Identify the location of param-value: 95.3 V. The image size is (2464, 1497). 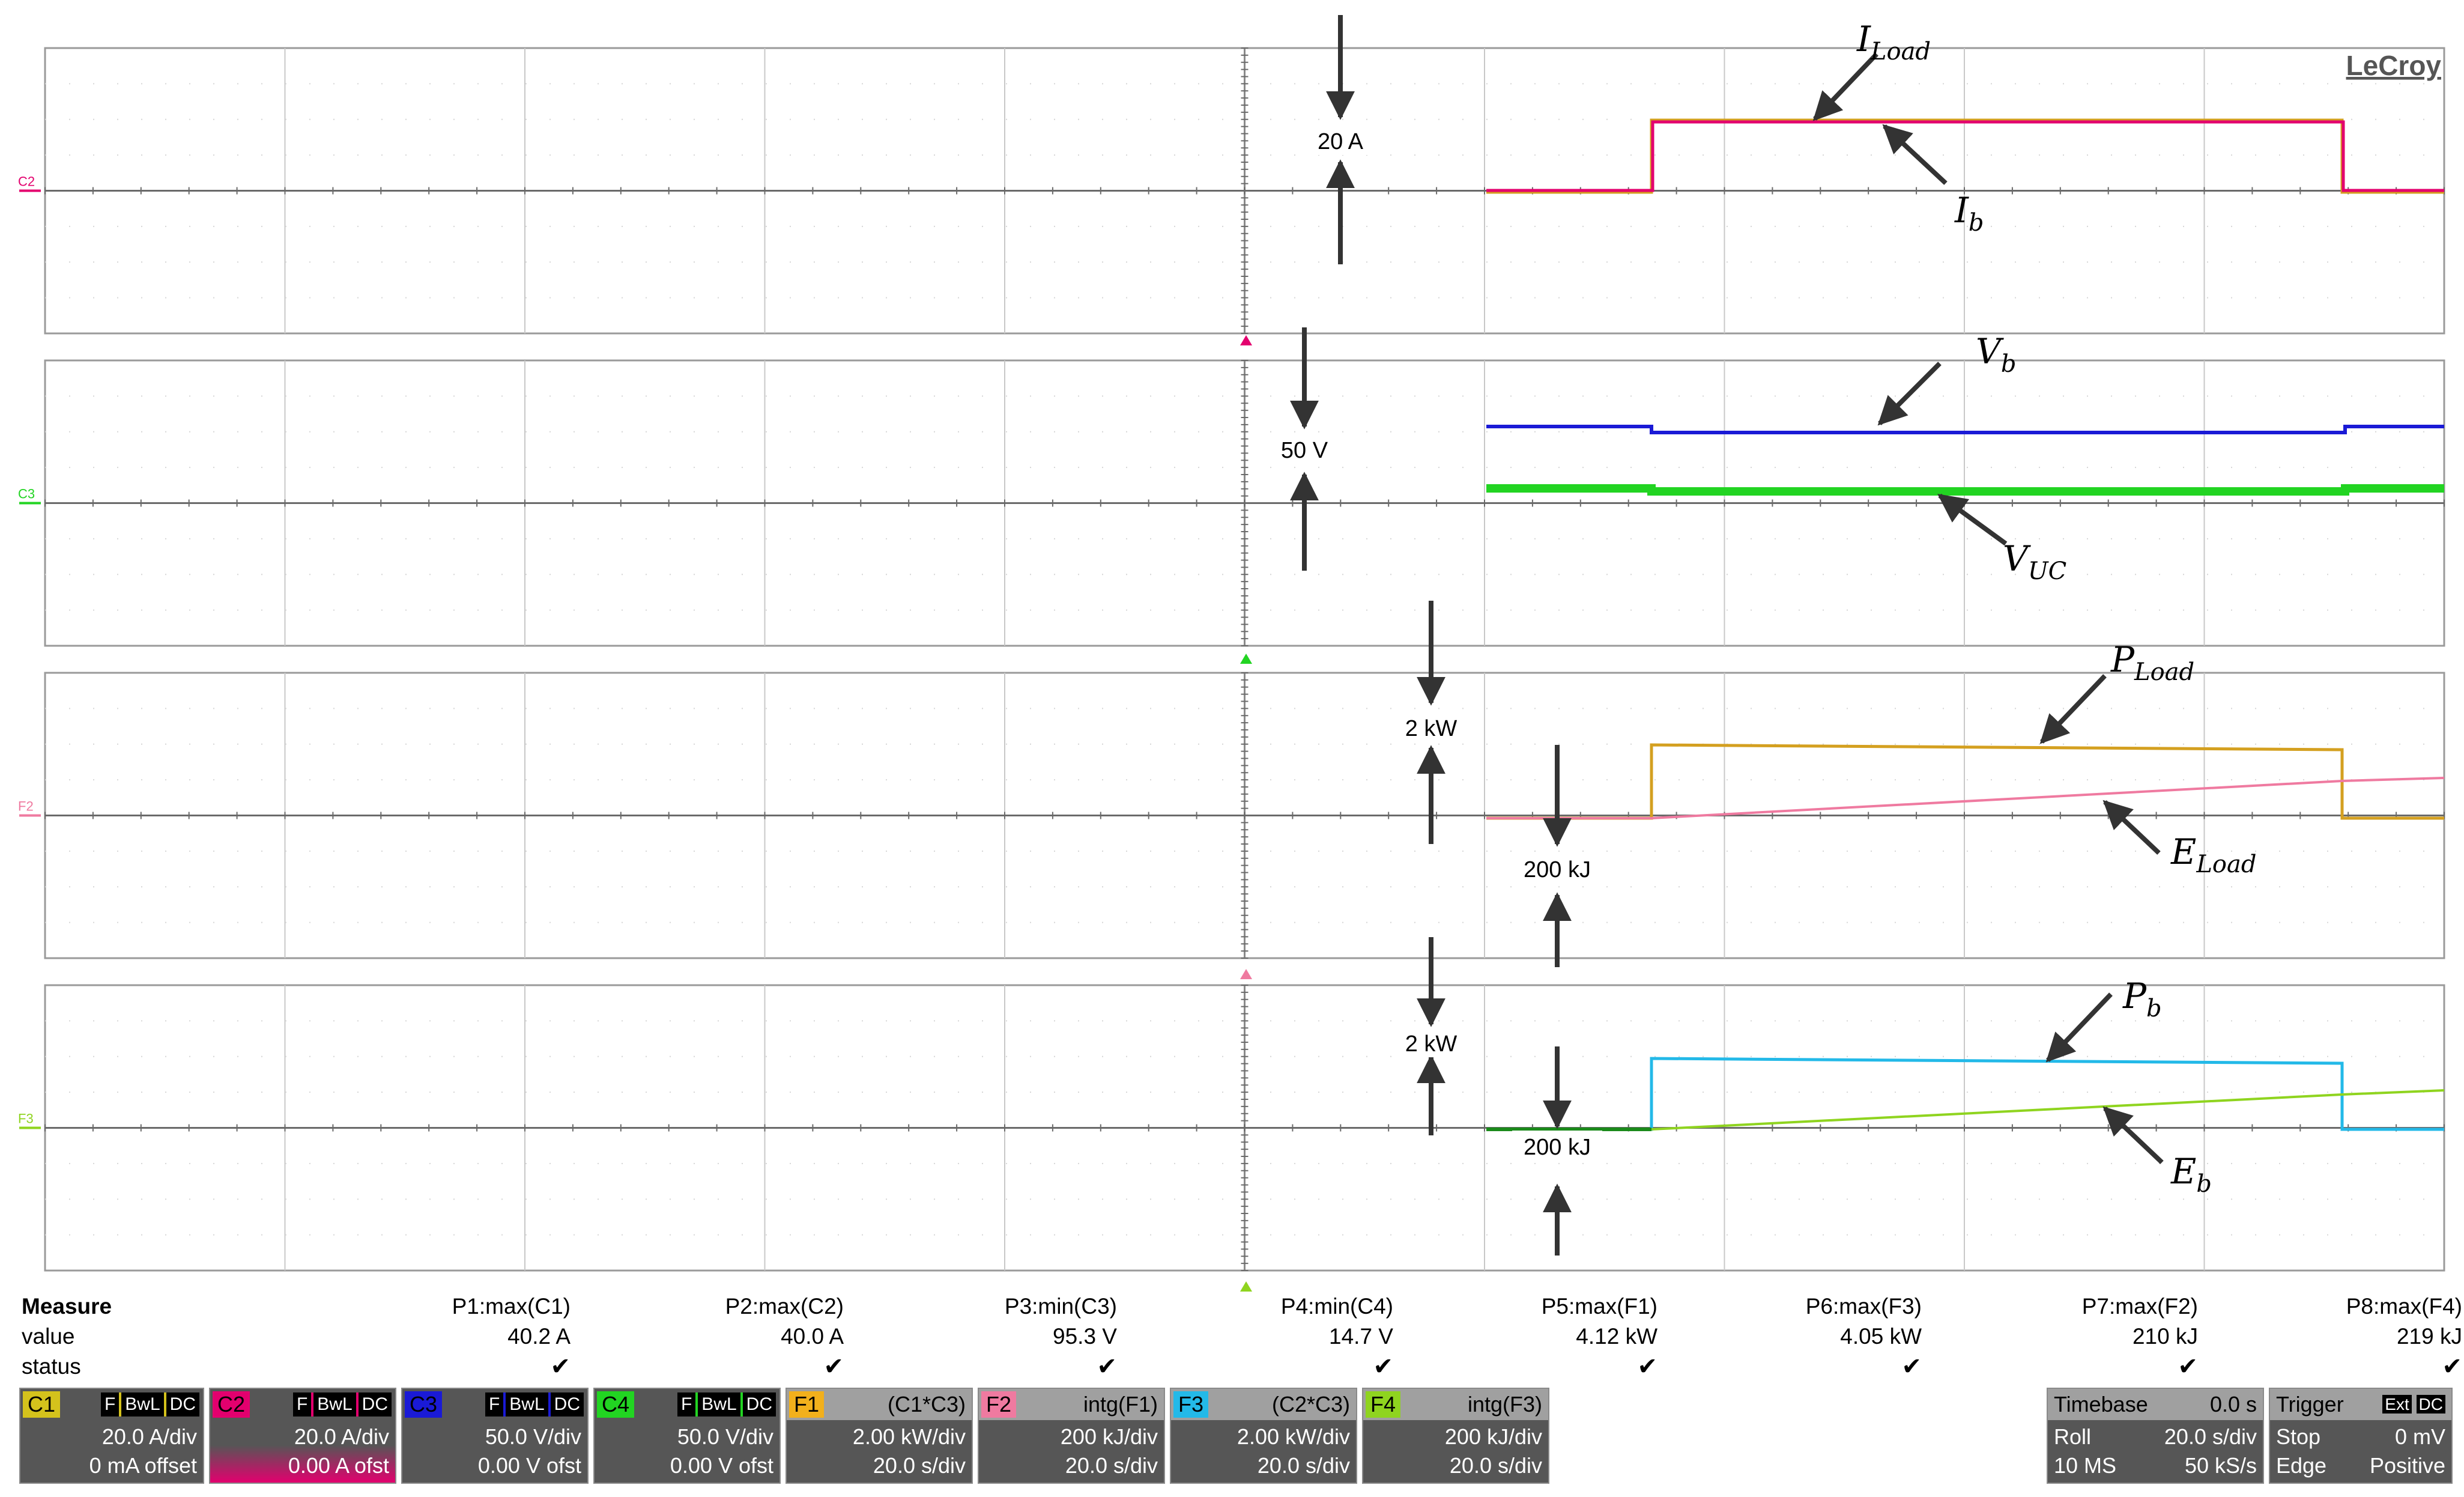
(1085, 1336).